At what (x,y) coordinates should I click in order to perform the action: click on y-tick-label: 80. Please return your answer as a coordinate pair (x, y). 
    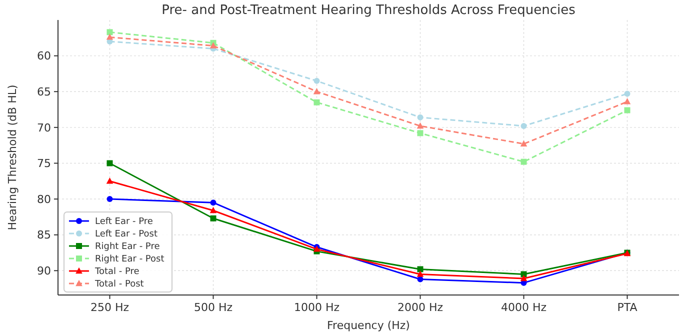
    Looking at the image, I should click on (44, 199).